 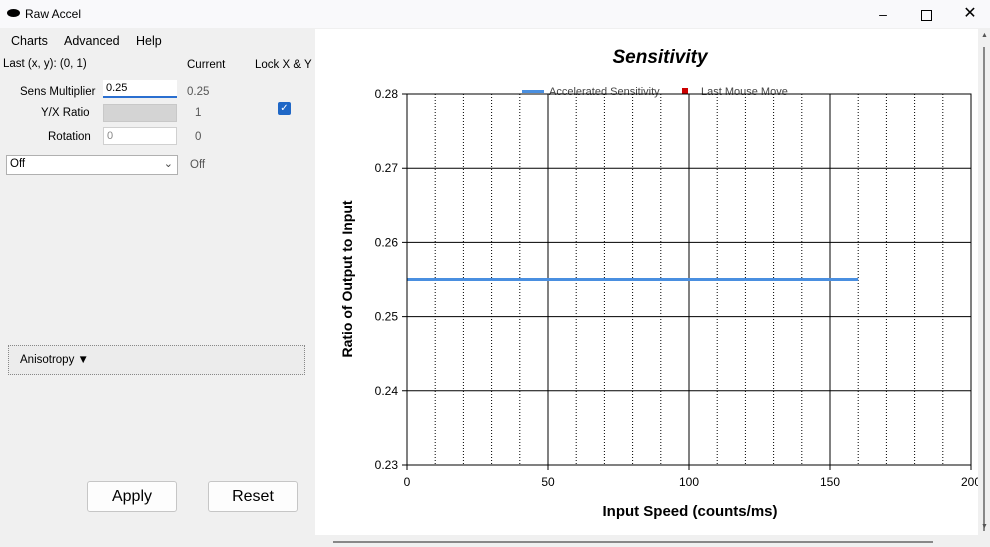 What do you see at coordinates (253, 496) in the screenshot?
I see `reset-button: Reset` at bounding box center [253, 496].